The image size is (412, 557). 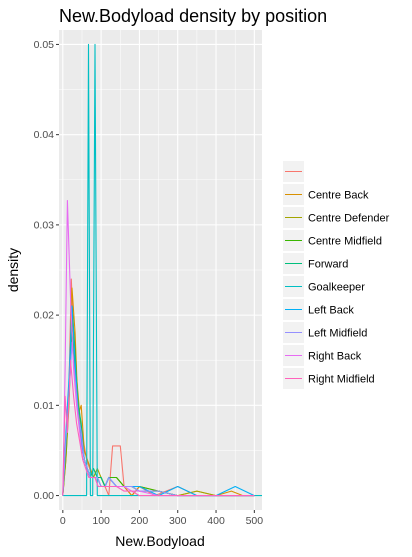 I want to click on x-tick-label: 100, so click(x=101, y=521).